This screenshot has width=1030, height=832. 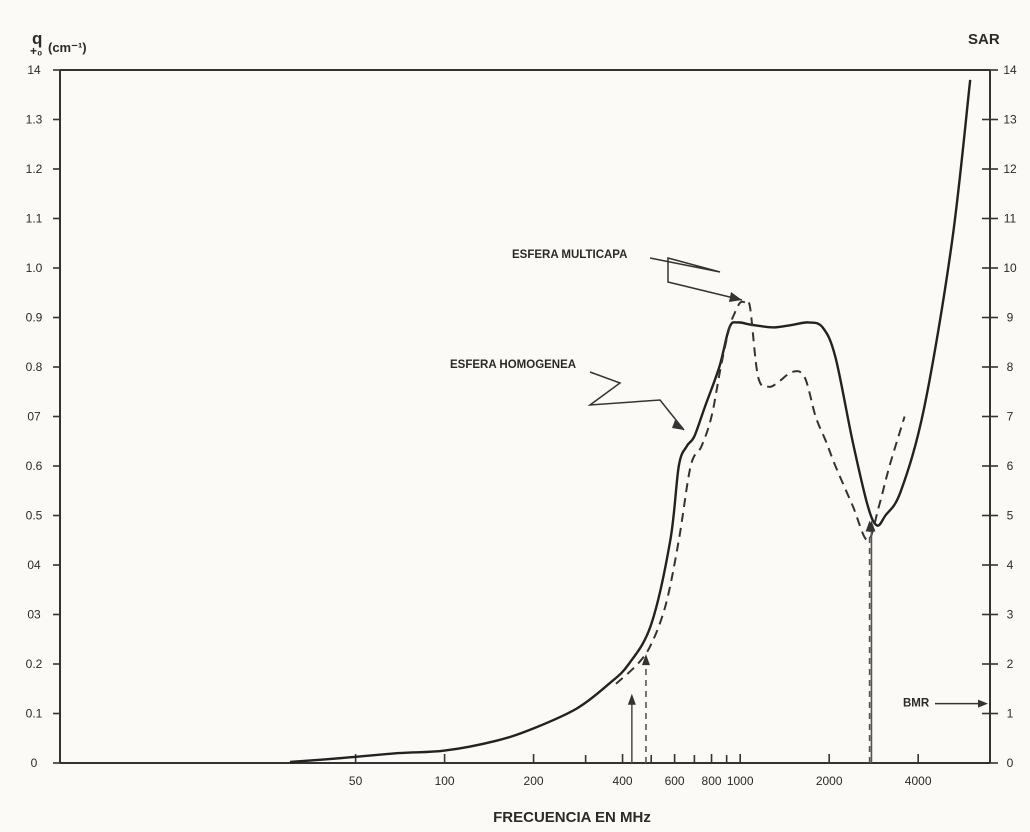 I want to click on y-left-tick-label: 0.1, so click(x=34, y=714).